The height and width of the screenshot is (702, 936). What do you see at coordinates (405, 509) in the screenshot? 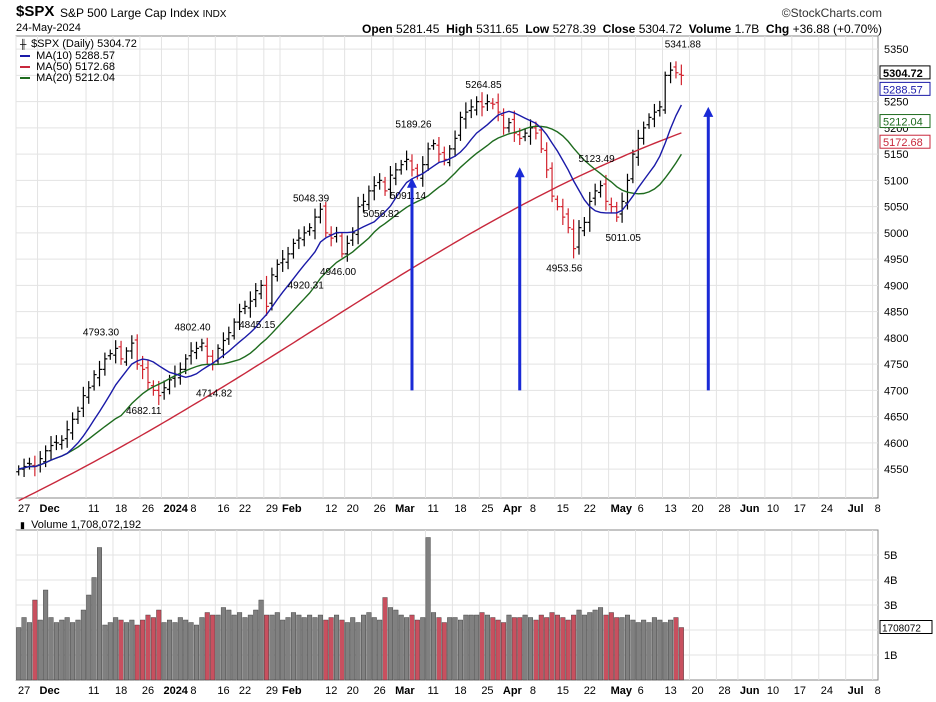
I see `x-tick-label: Mar` at bounding box center [405, 509].